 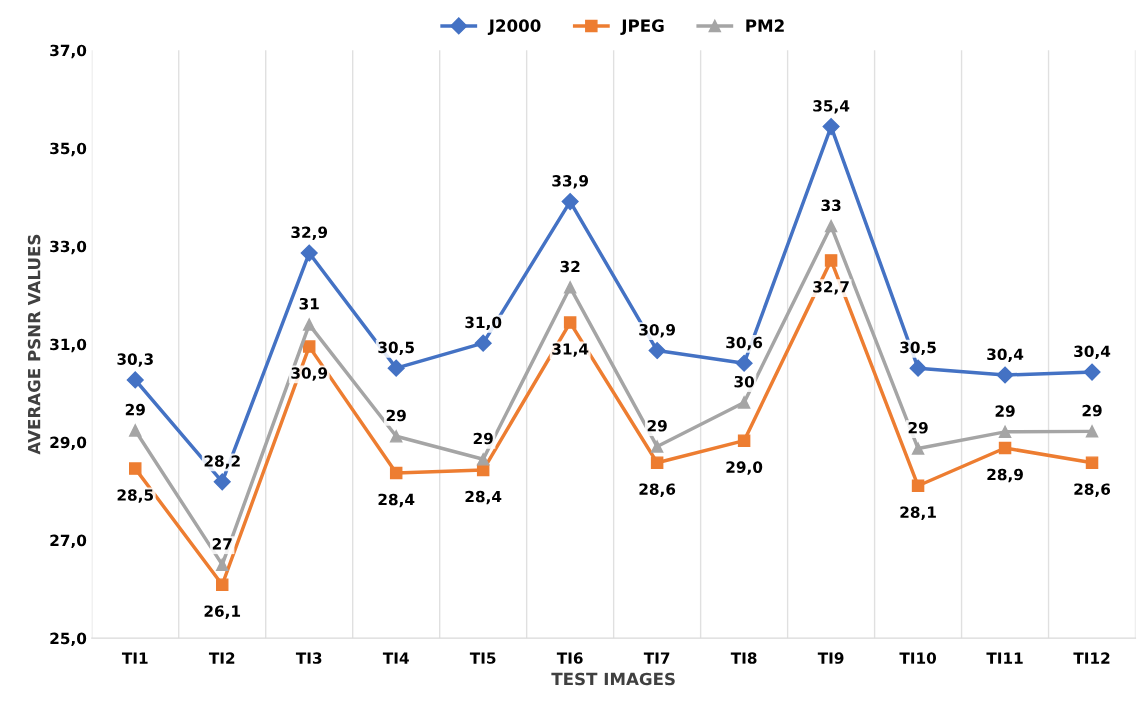 What do you see at coordinates (309, 233) in the screenshot?
I see `data-label: 32,9` at bounding box center [309, 233].